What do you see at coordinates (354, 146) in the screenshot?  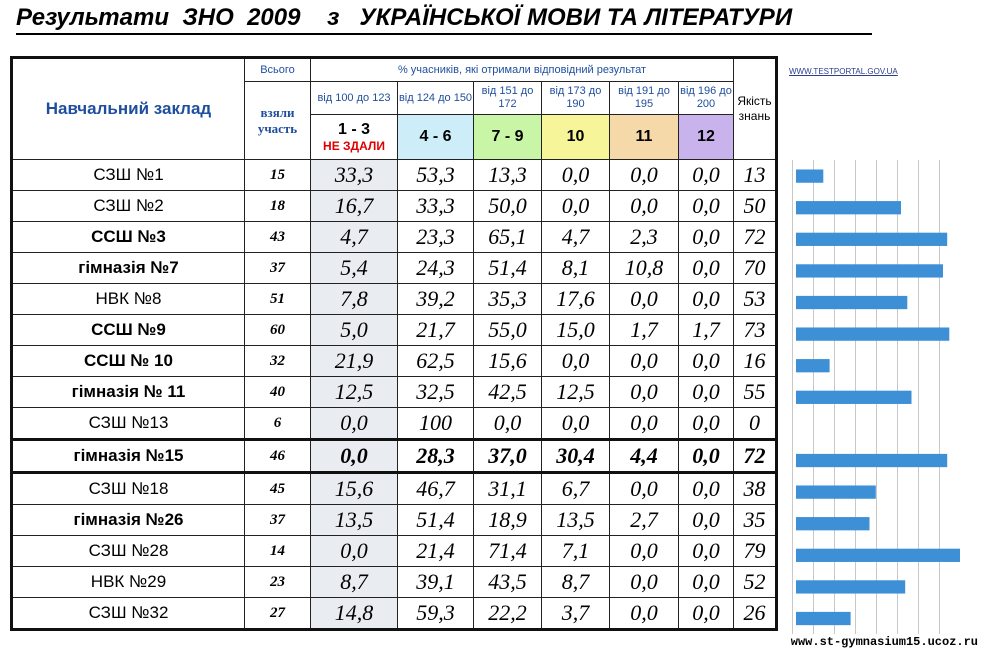 I see `not-passed-label: НЕ ЗДАЛИ` at bounding box center [354, 146].